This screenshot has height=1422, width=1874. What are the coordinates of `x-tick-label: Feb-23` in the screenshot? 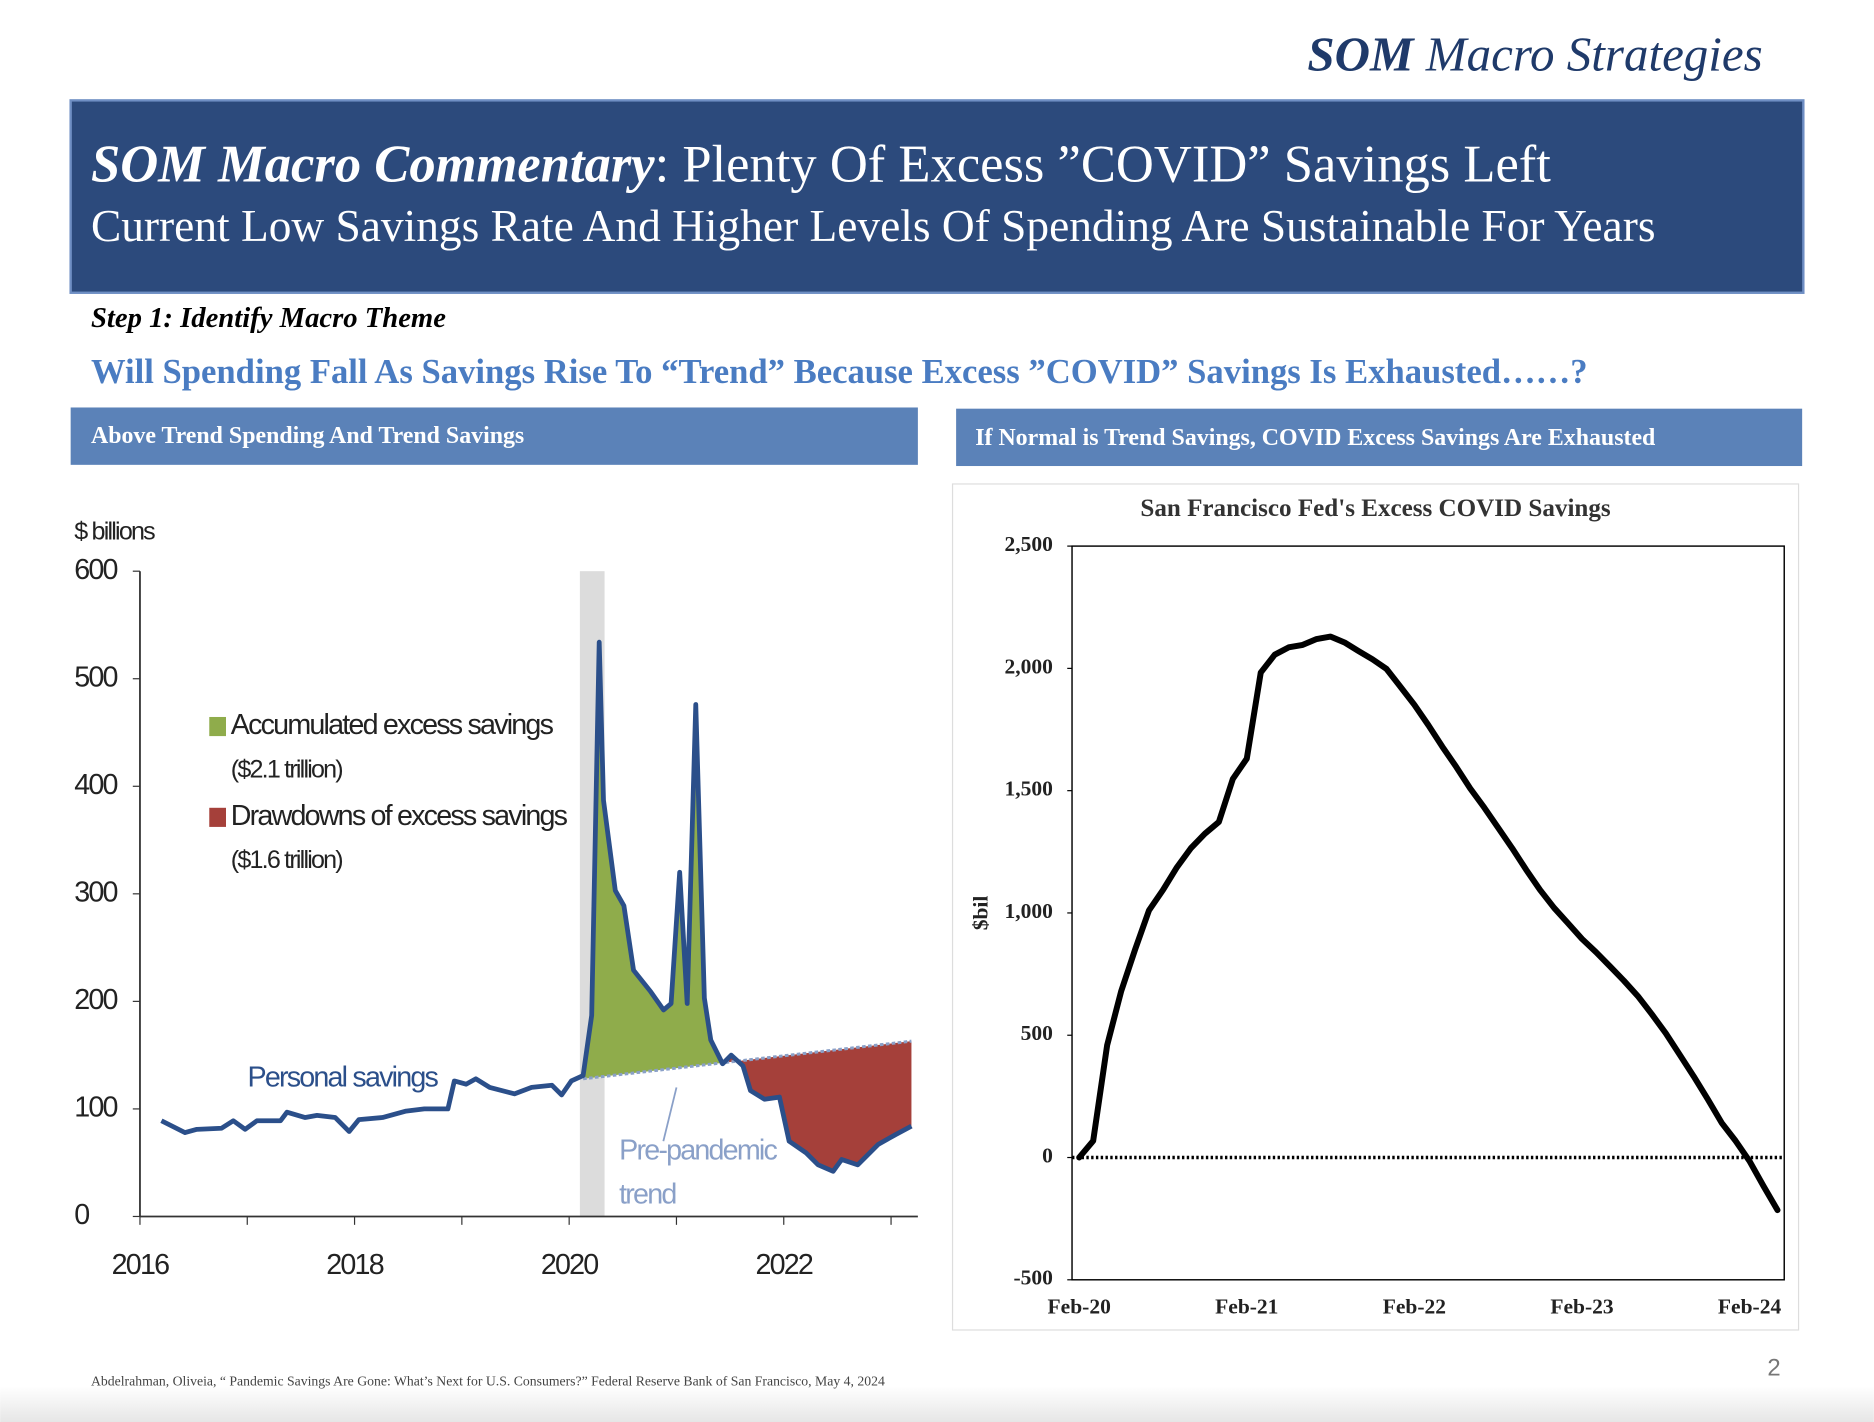 It's located at (1582, 1306).